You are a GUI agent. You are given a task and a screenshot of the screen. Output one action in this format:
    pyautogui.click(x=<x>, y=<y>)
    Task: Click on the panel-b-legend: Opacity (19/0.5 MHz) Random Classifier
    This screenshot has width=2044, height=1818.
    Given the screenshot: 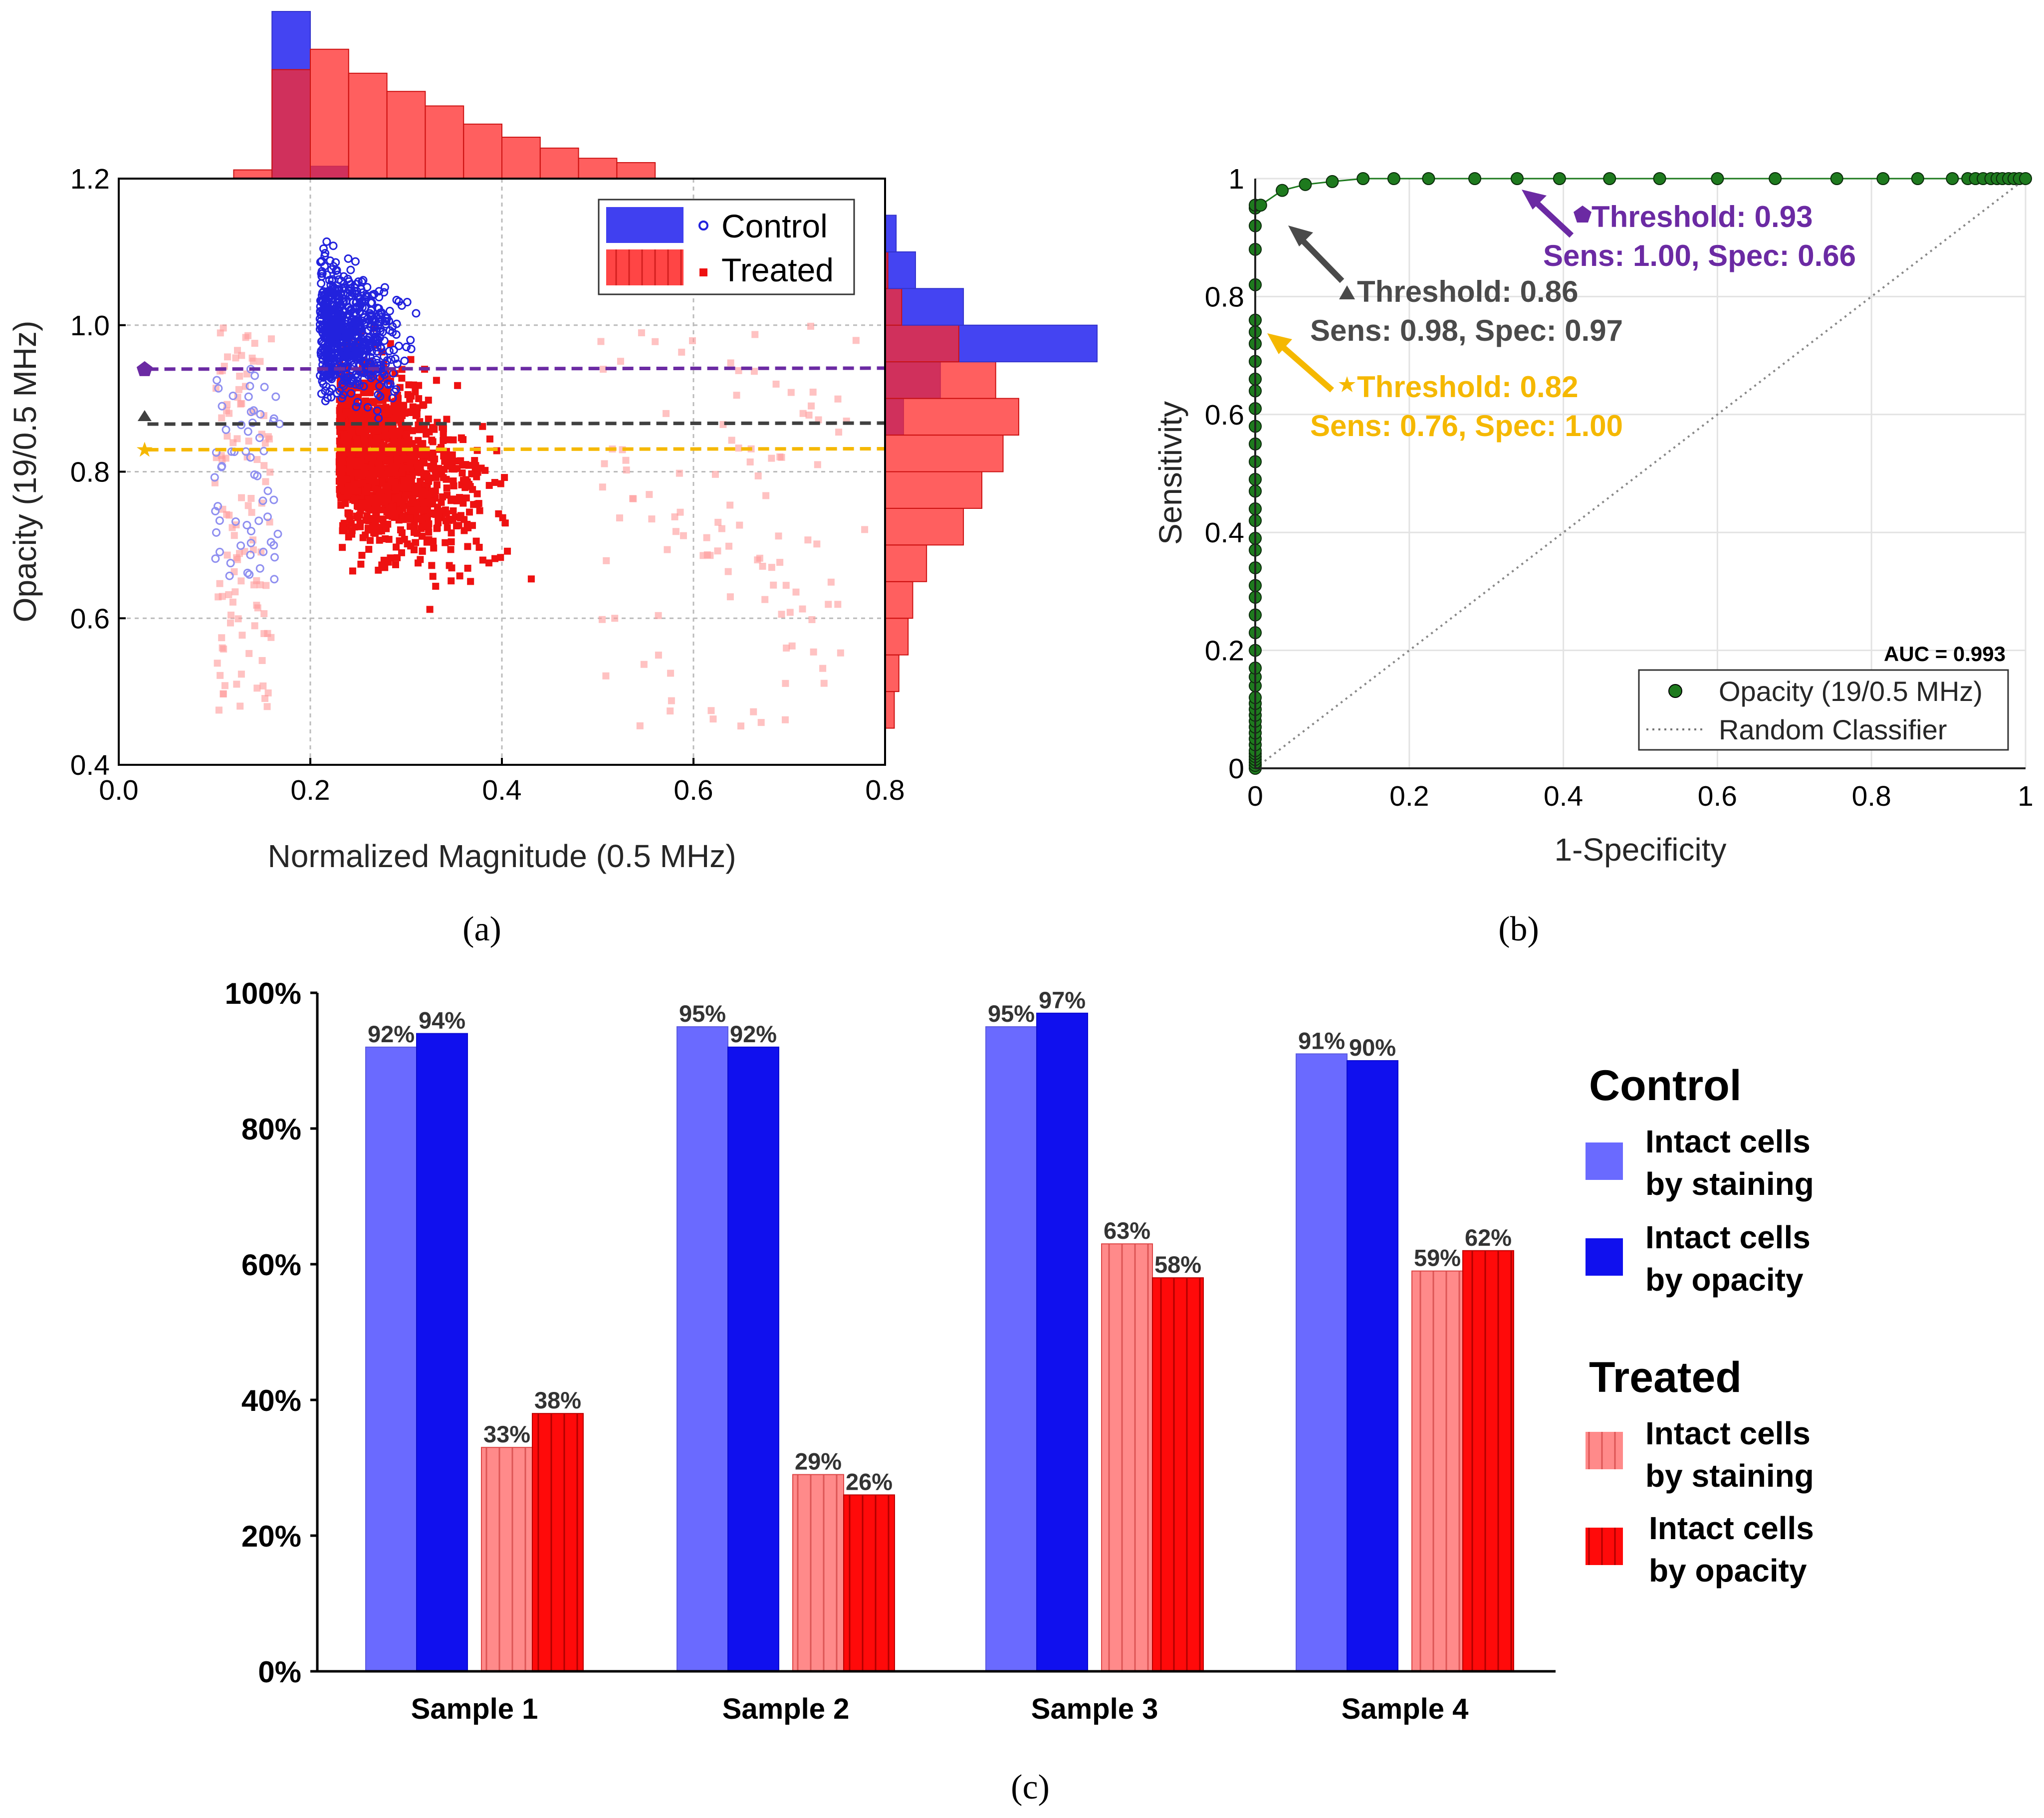 What is the action you would take?
    pyautogui.click(x=1823, y=710)
    